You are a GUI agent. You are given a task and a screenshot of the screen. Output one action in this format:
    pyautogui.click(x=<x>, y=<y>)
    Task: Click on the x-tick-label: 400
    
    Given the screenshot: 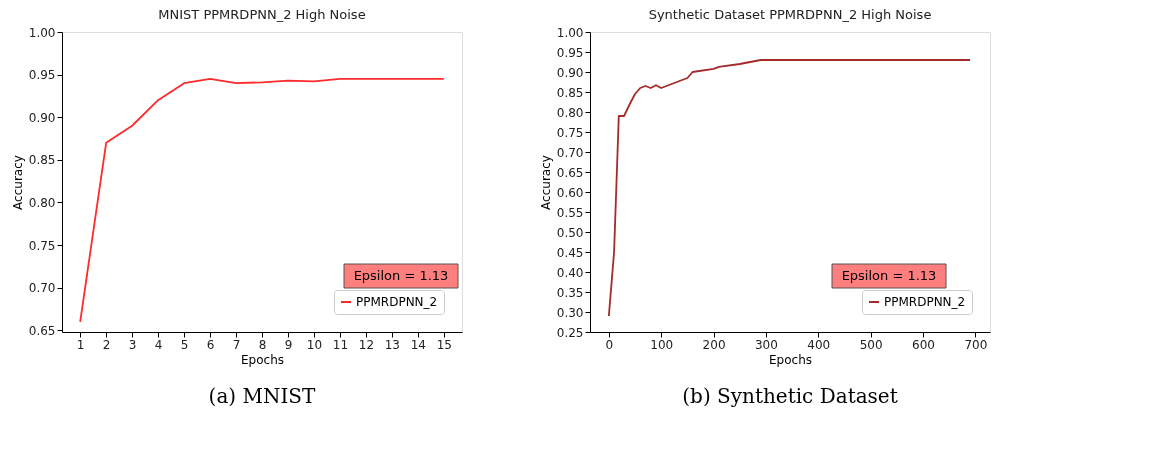 What is the action you would take?
    pyautogui.click(x=819, y=344)
    